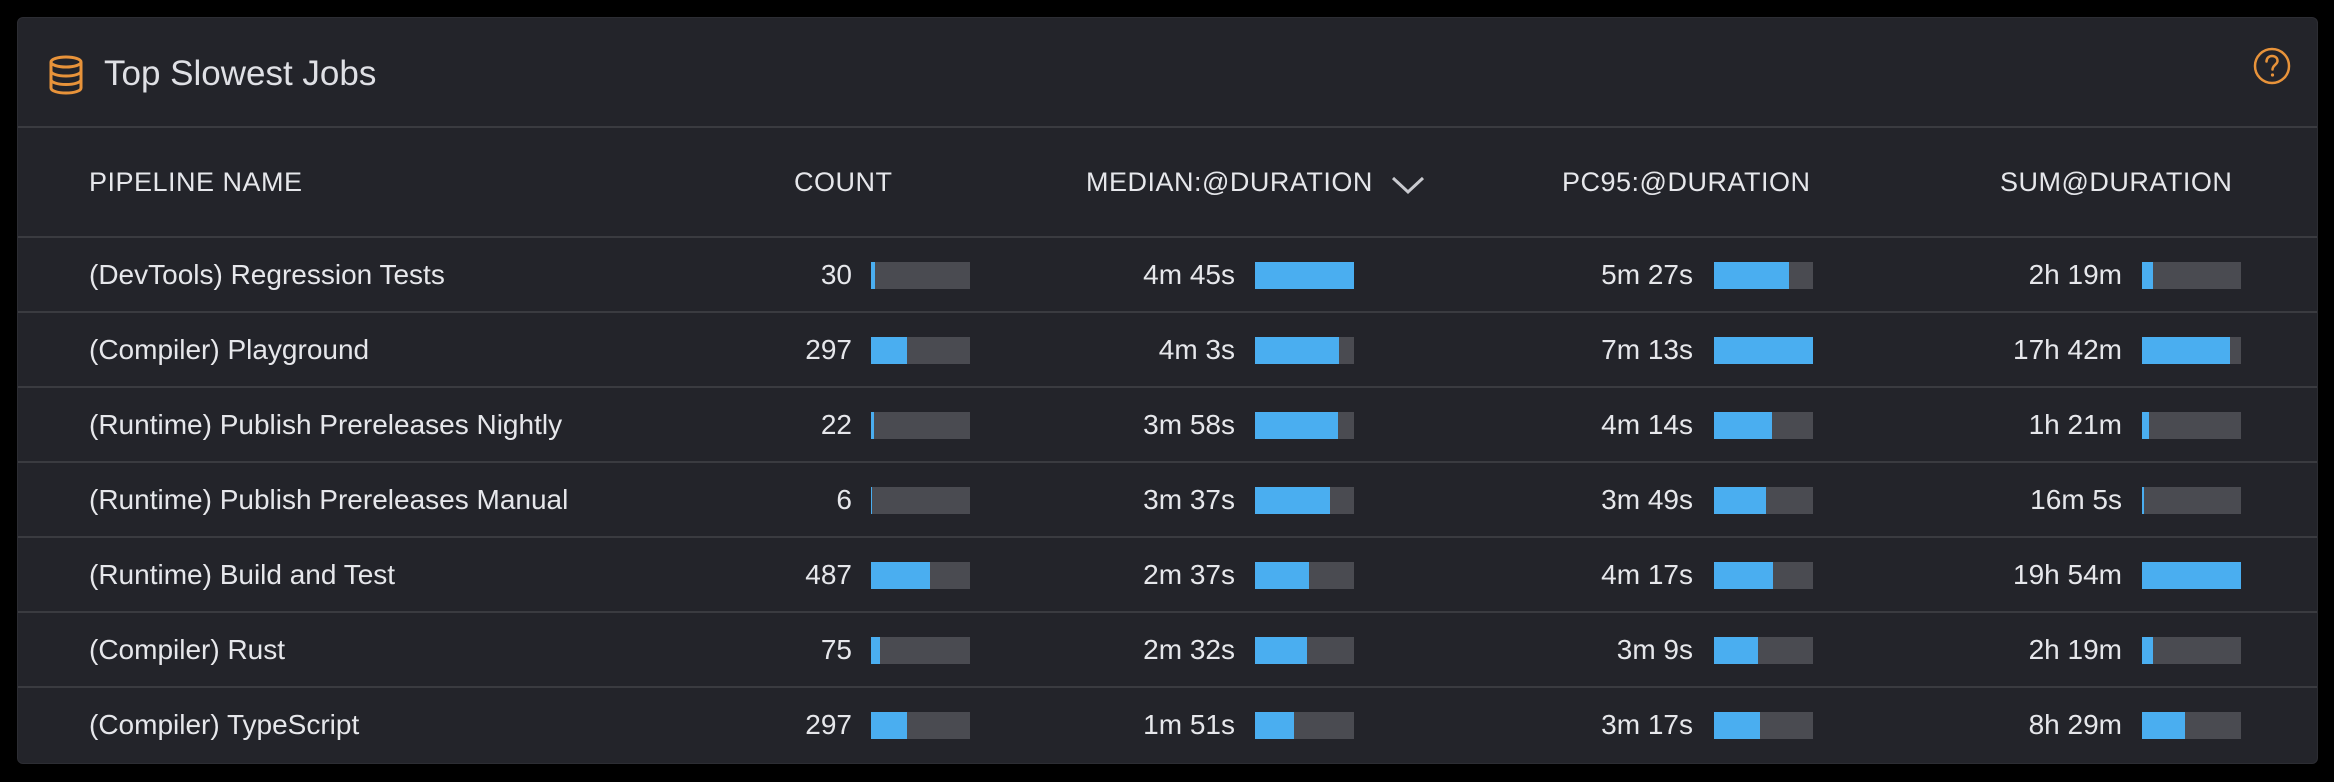 The width and height of the screenshot is (2334, 782). Describe the element at coordinates (828, 574) in the screenshot. I see `count-value: 487` at that location.